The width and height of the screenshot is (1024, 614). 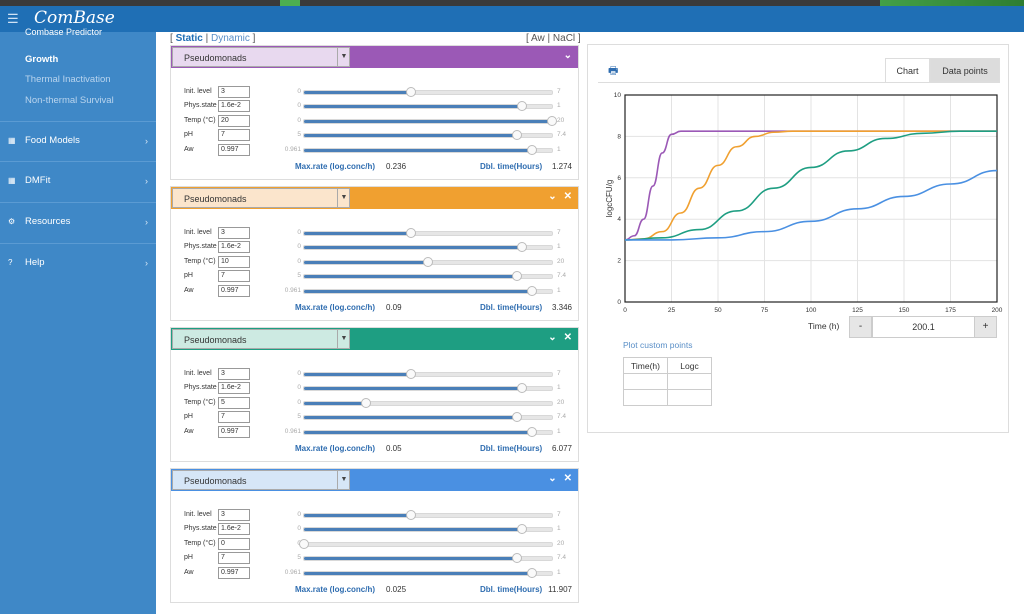 What do you see at coordinates (860, 327) in the screenshot?
I see `time-decrement-button: -` at bounding box center [860, 327].